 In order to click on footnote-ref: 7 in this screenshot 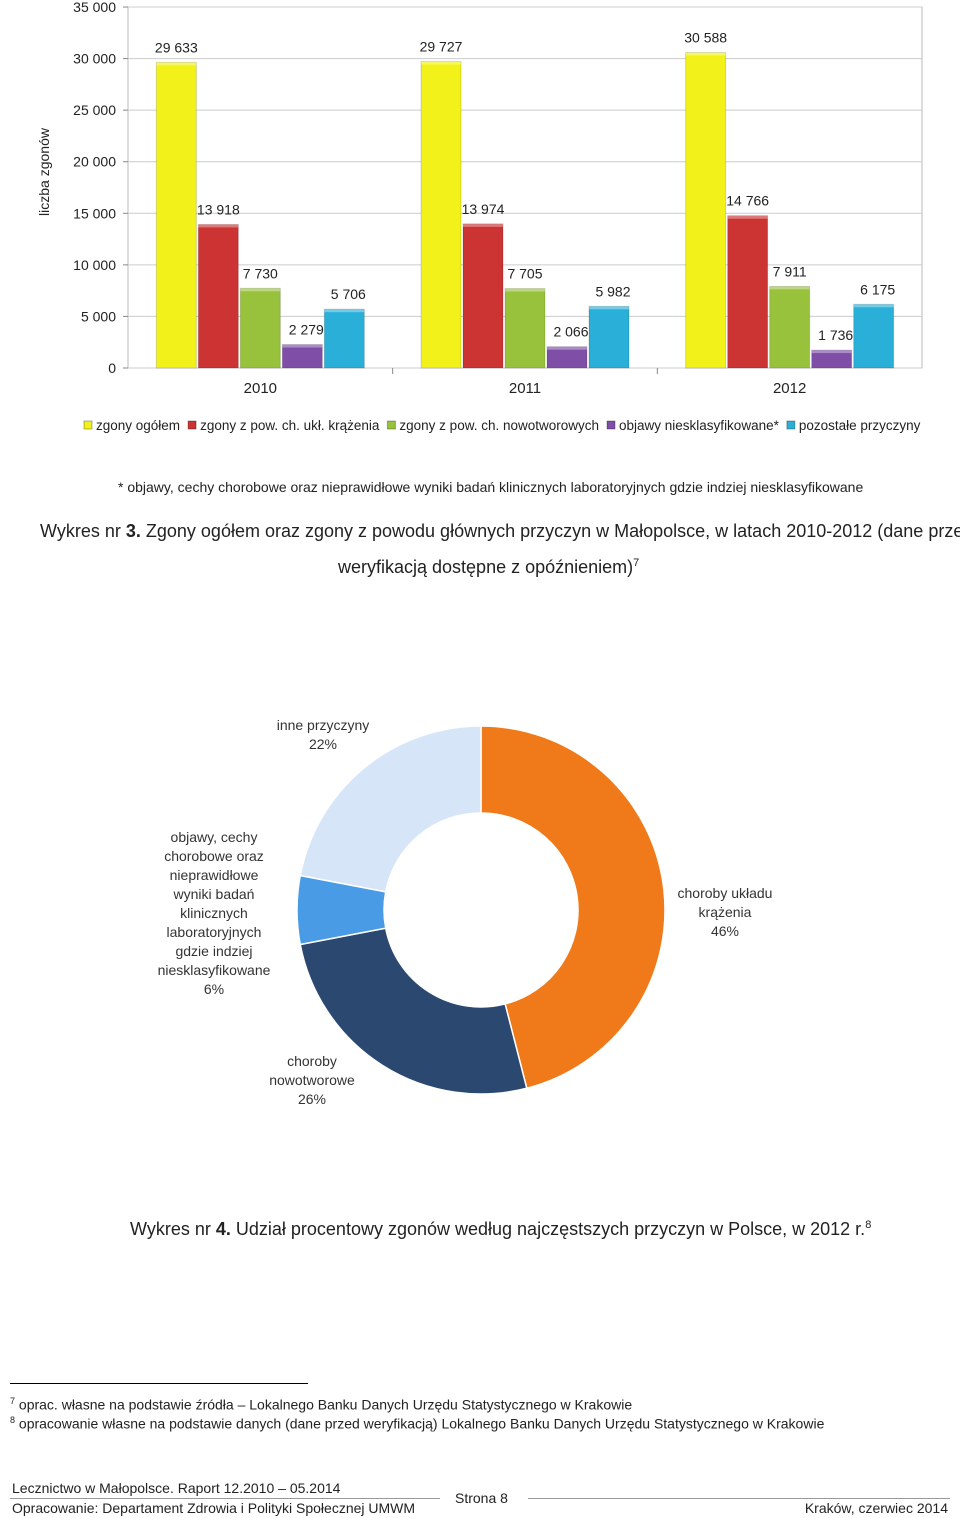, I will do `click(636, 563)`.